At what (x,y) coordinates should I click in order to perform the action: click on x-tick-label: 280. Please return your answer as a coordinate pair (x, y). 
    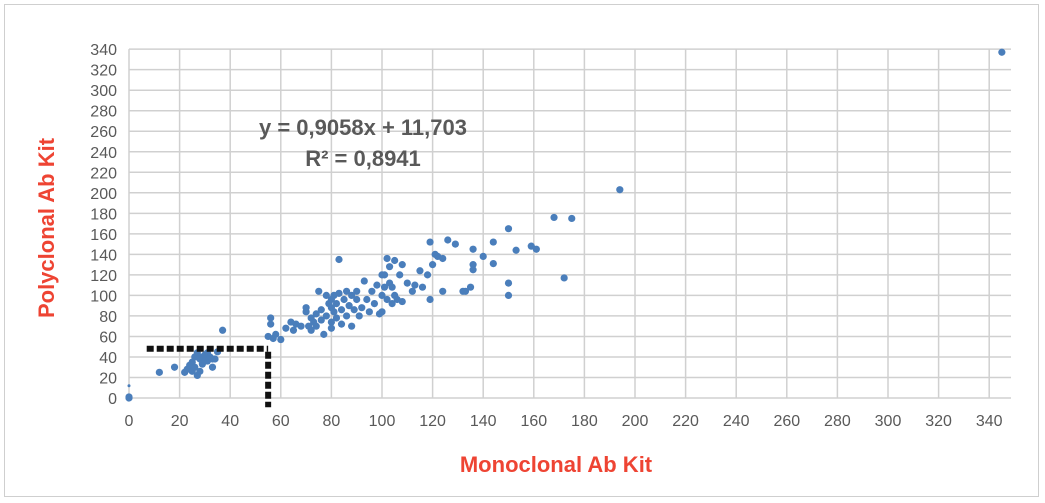
    Looking at the image, I should click on (837, 421).